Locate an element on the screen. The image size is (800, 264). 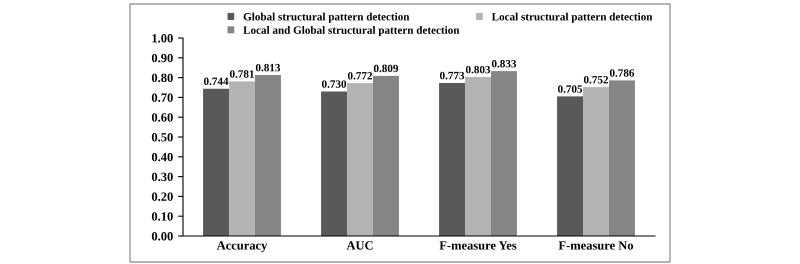
legend-label: Local and Global structural pattern detection is located at coordinates (351, 31).